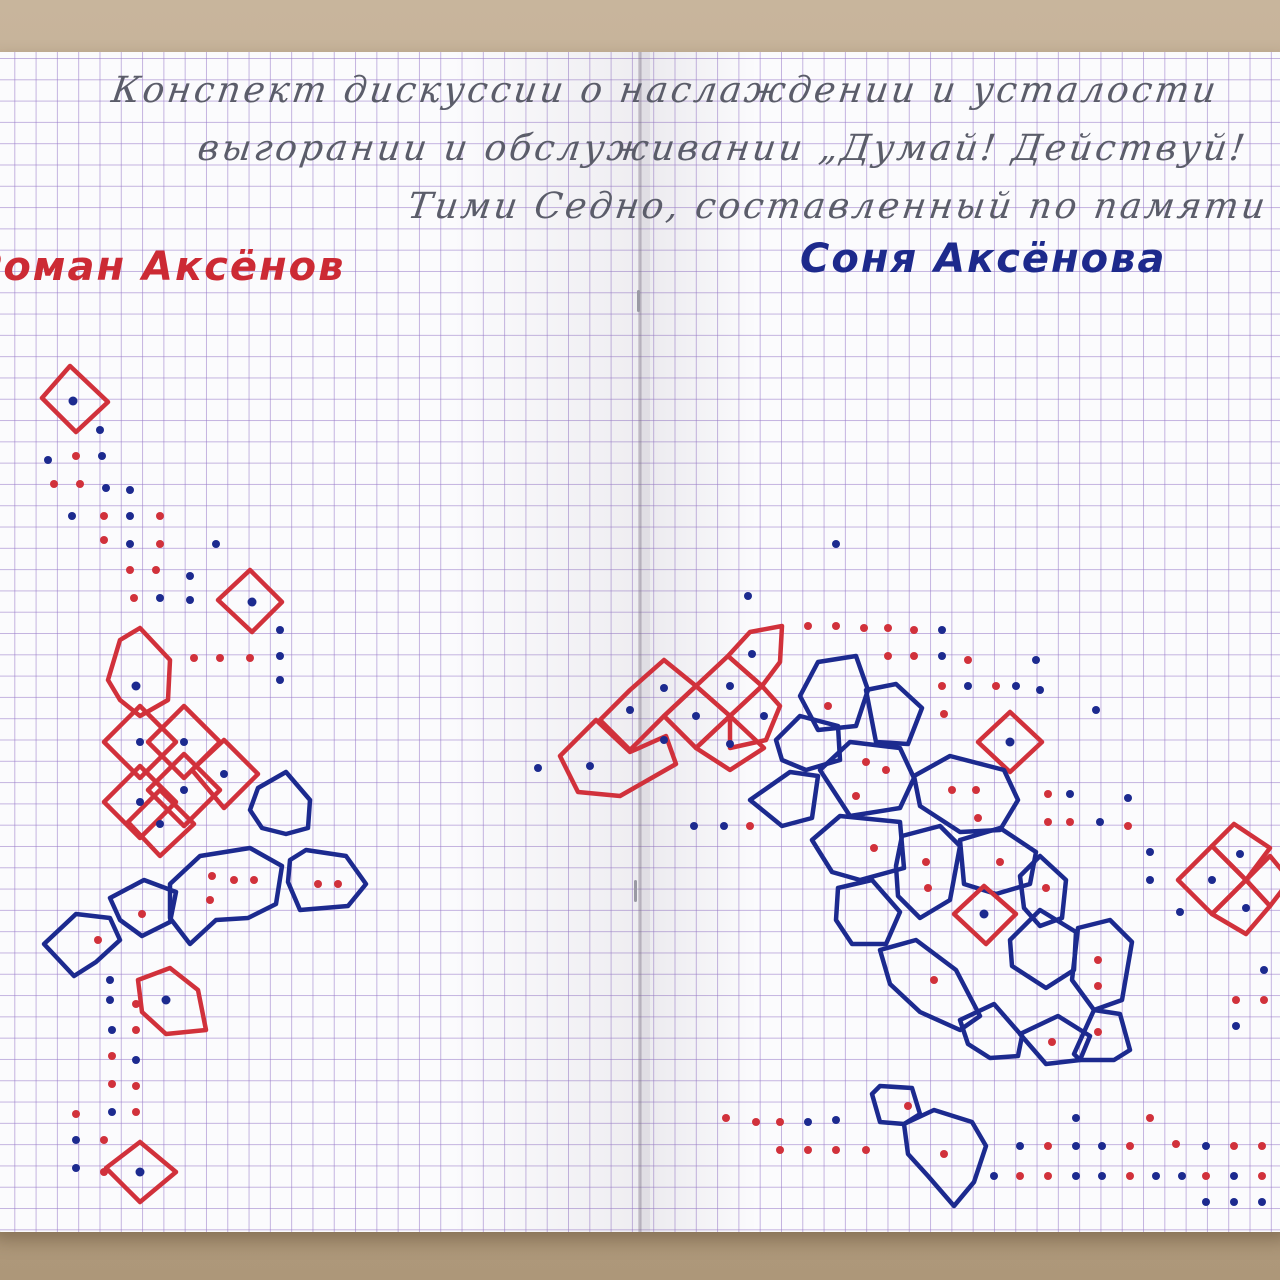 This screenshot has width=1280, height=1280. Describe the element at coordinates (638, 301) in the screenshot. I see `staple-top` at that location.